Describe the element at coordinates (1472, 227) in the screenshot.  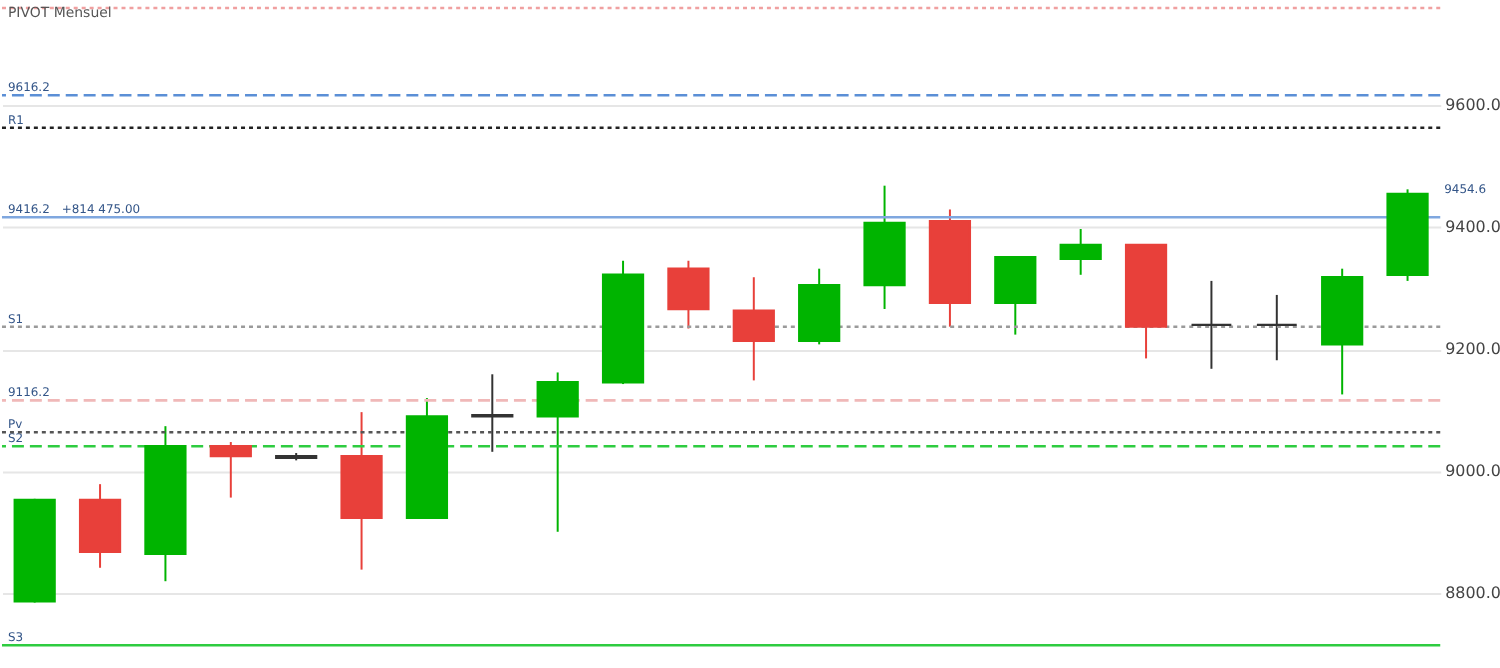
I see `y-tick-label: 9400.0` at that location.